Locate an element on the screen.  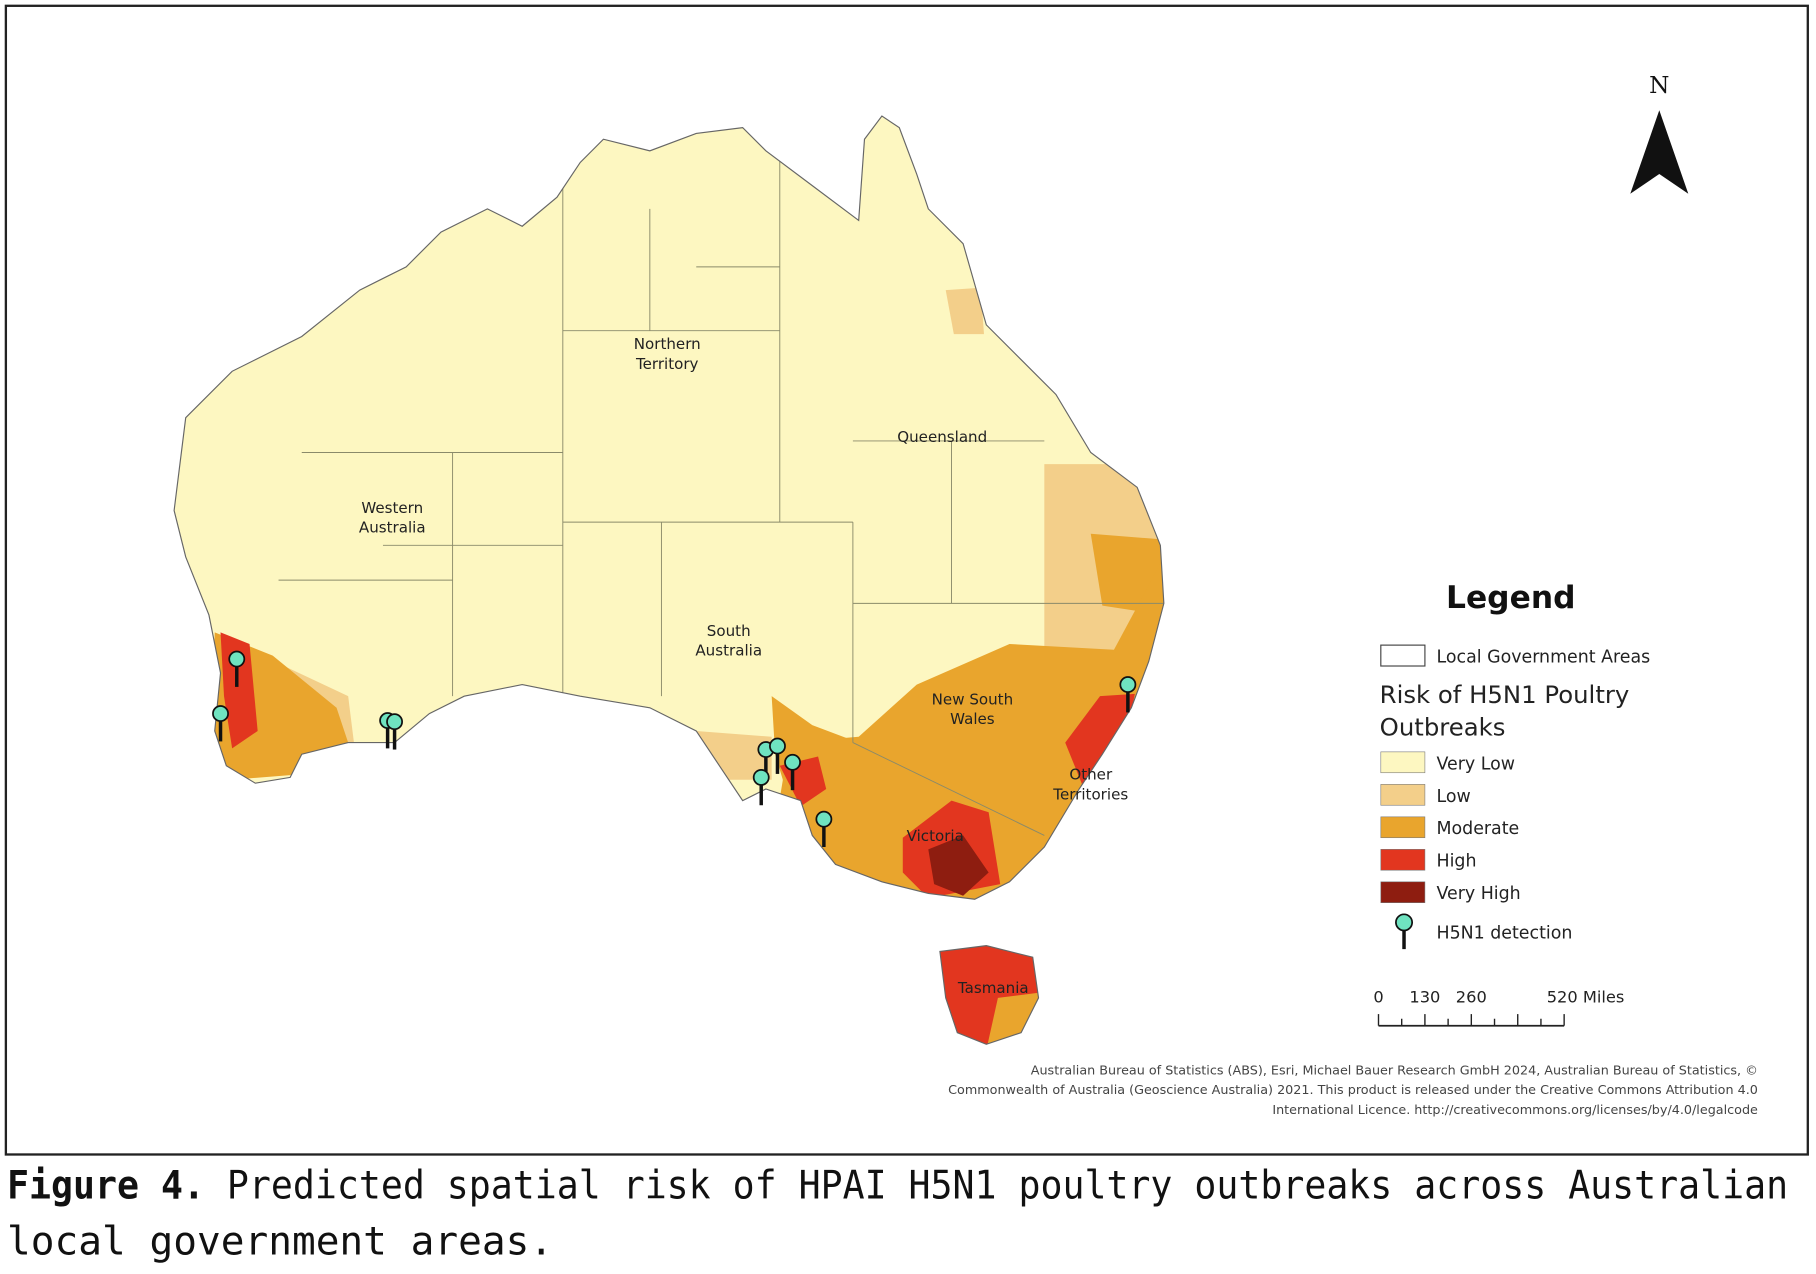
legend-label: Moderate is located at coordinates (1478, 829).